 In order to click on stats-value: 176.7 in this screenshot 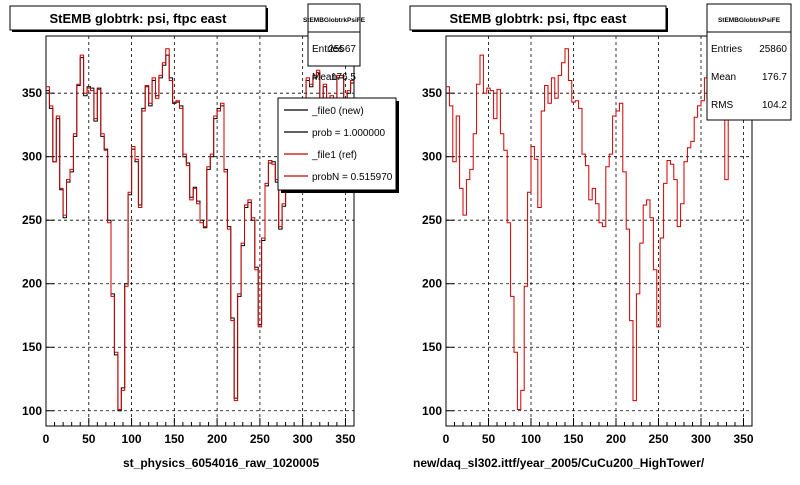, I will do `click(774, 77)`.